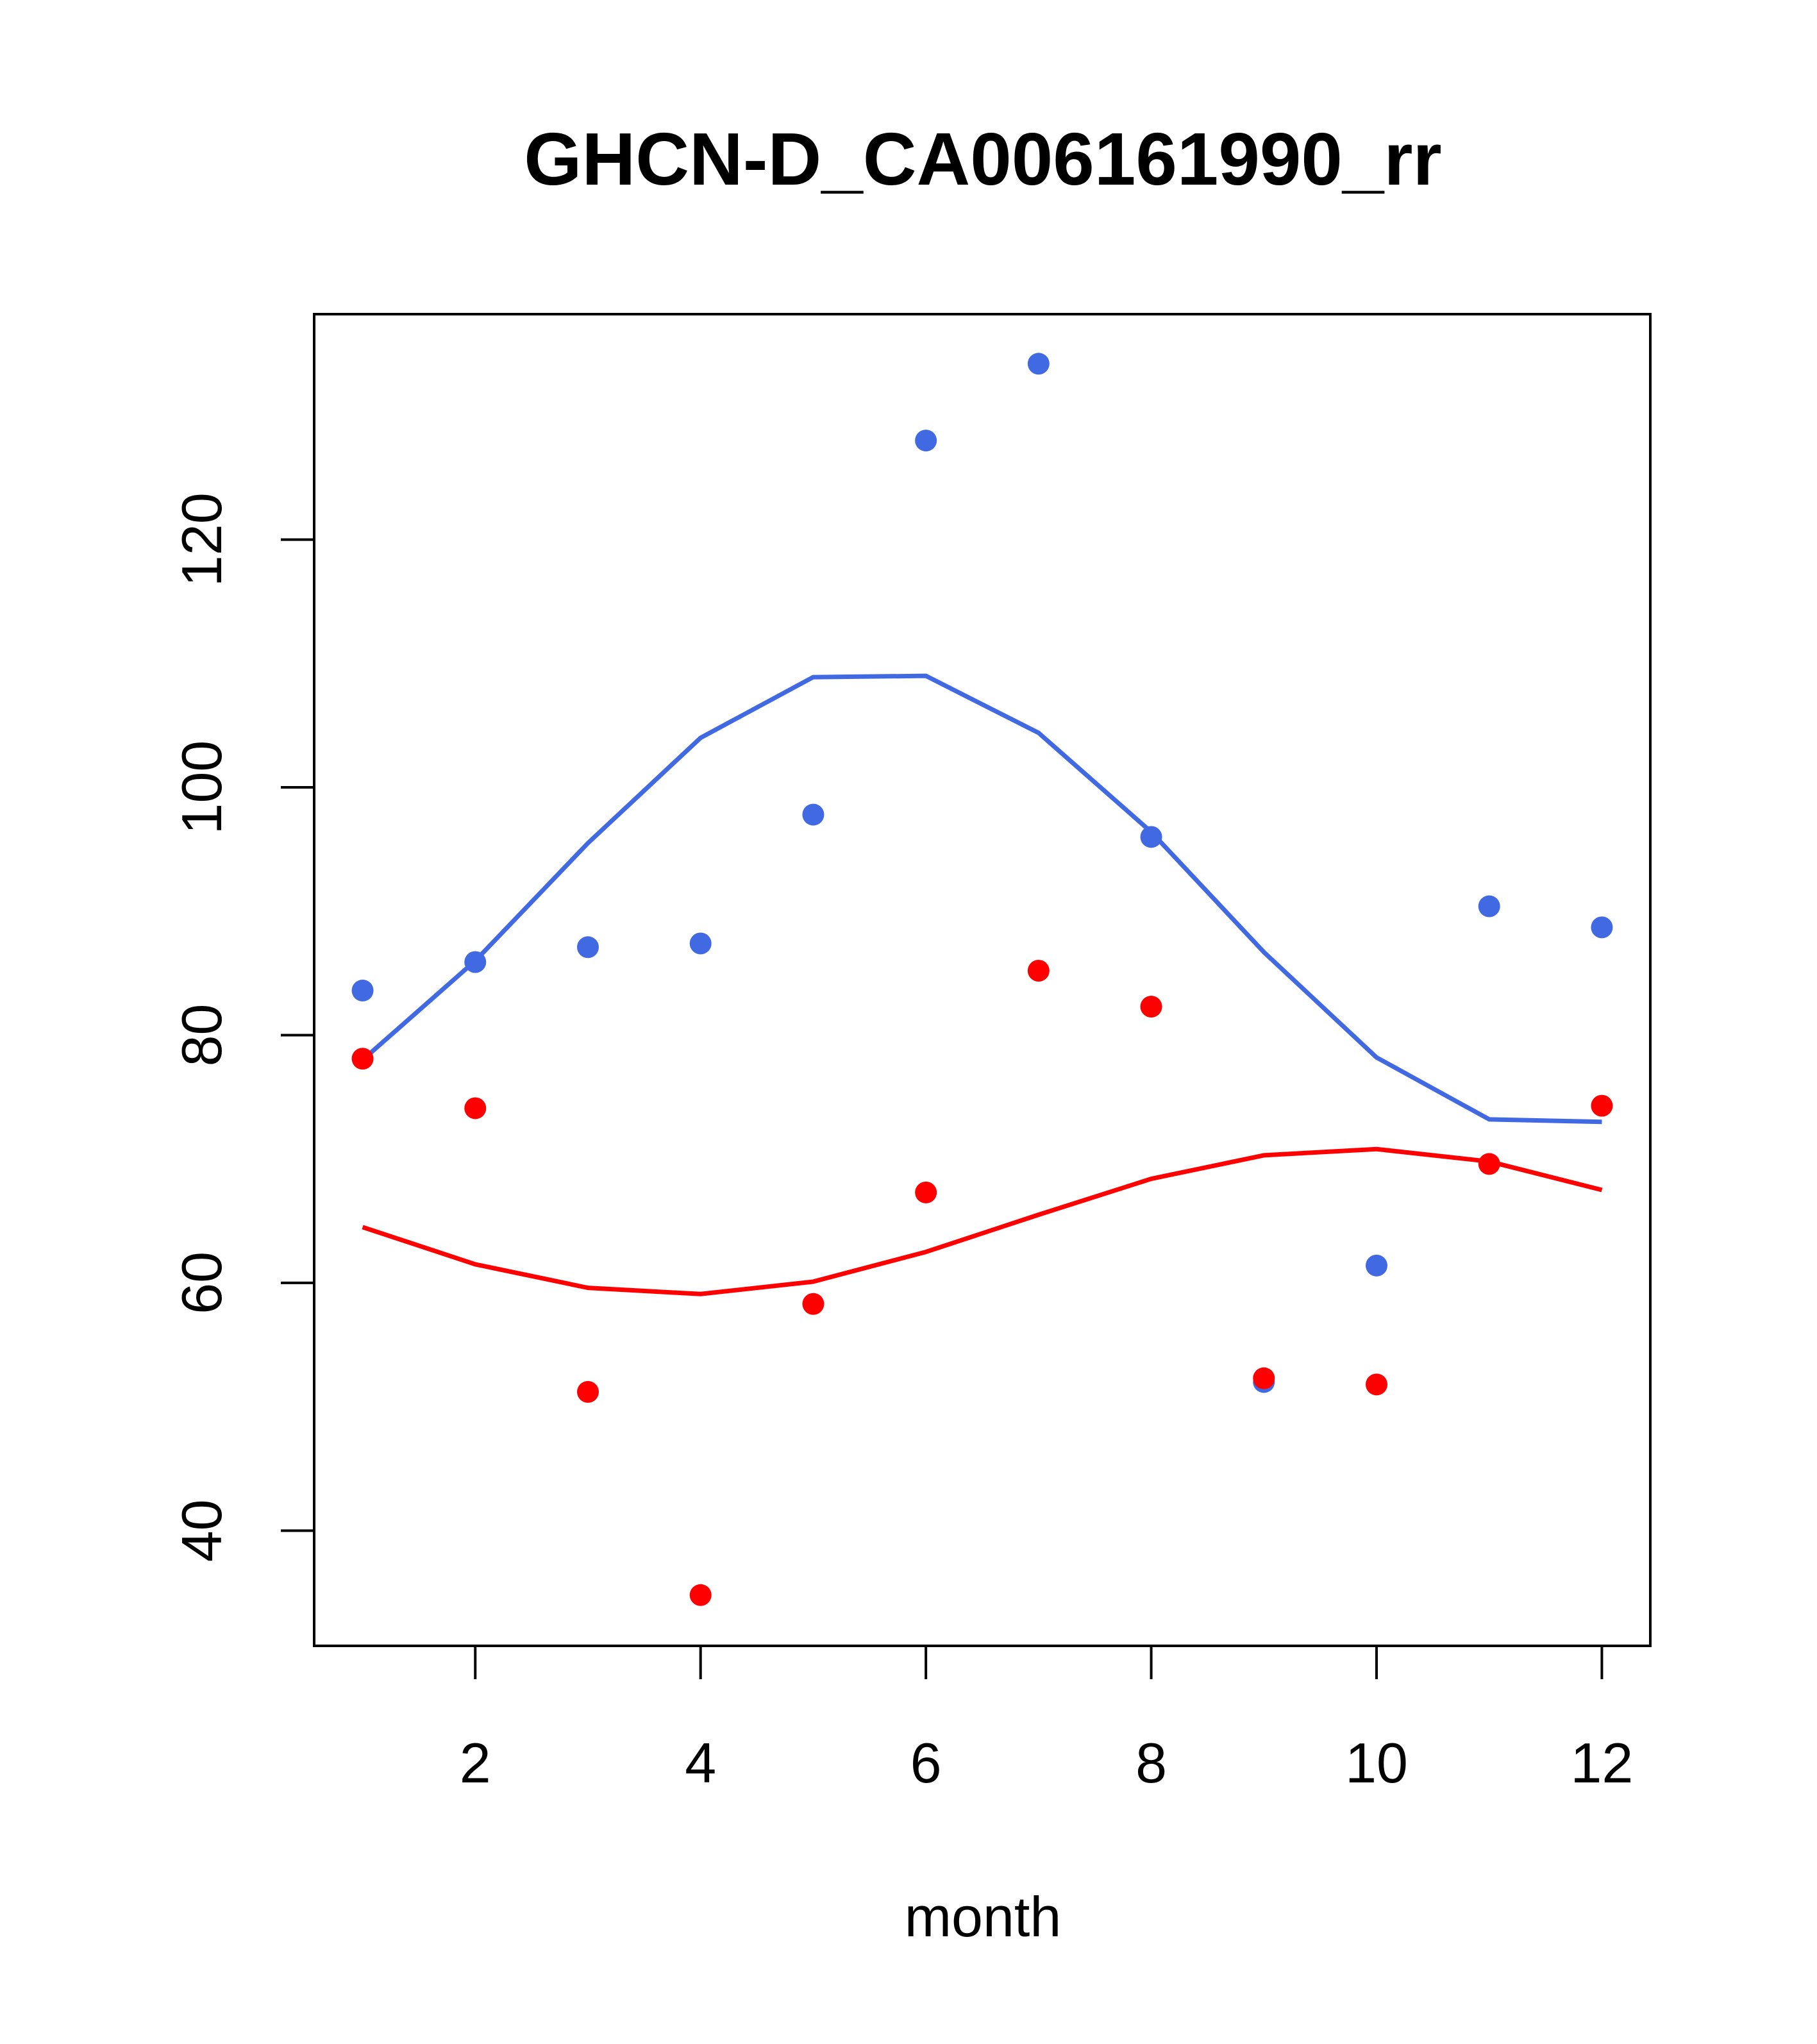 The image size is (1817, 2044). Describe the element at coordinates (201, 788) in the screenshot. I see `y-tick-label: 100` at that location.